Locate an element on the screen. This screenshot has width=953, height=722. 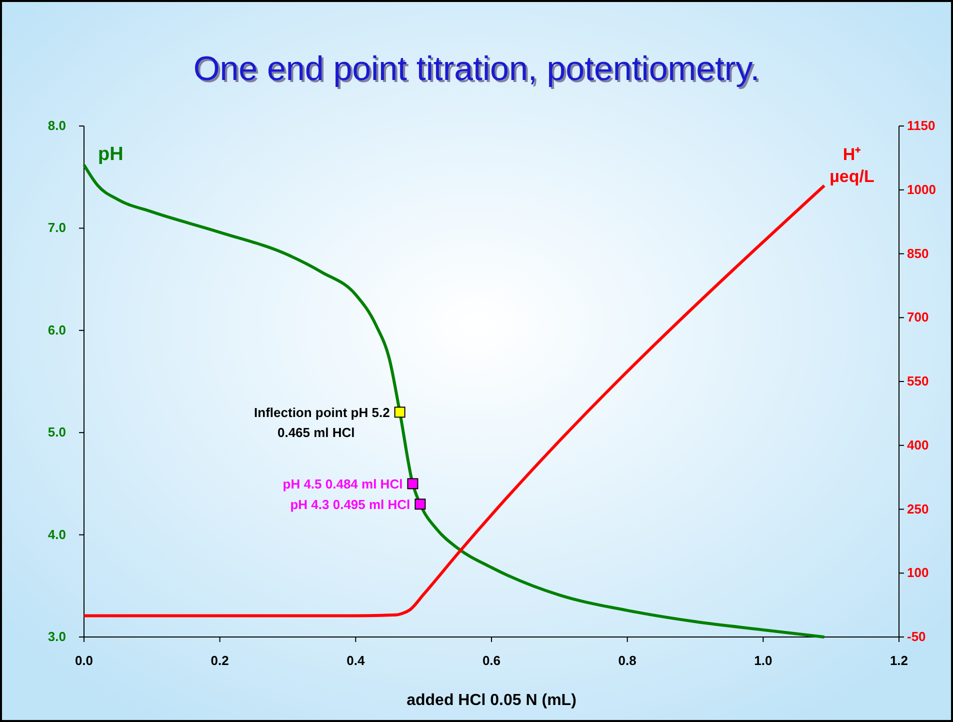
y2-tick-label: 700 is located at coordinates (918, 317).